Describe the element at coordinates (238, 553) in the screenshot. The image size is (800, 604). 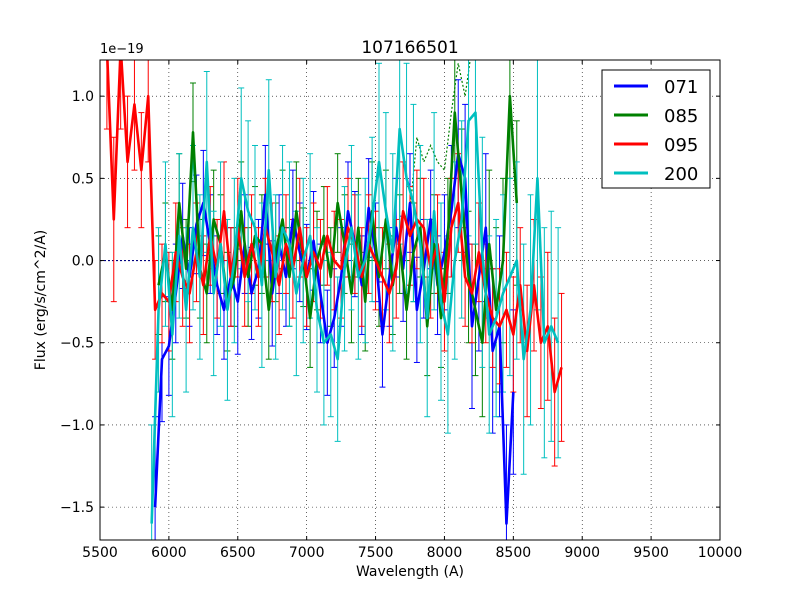
I see `x-tick-label: 6500` at that location.